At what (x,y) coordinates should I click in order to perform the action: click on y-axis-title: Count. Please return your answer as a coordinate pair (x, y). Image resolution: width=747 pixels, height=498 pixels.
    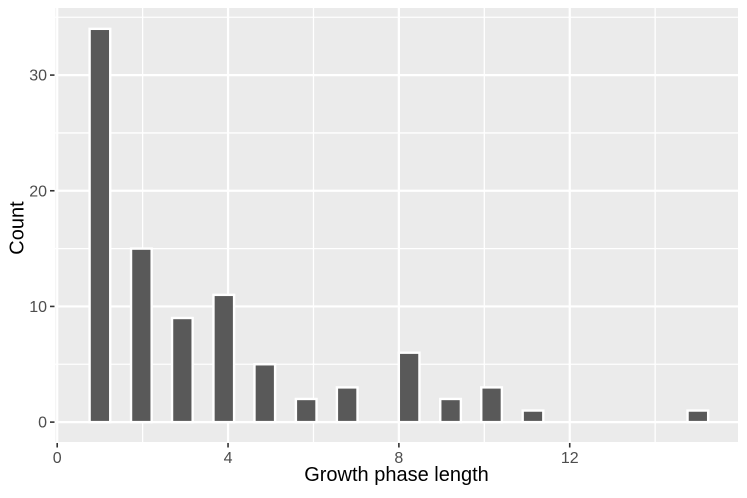
    Looking at the image, I should click on (17, 228).